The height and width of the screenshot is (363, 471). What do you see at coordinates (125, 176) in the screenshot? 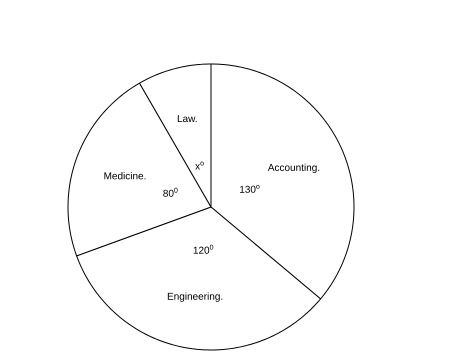
I see `slice-label: Medicine.` at bounding box center [125, 176].